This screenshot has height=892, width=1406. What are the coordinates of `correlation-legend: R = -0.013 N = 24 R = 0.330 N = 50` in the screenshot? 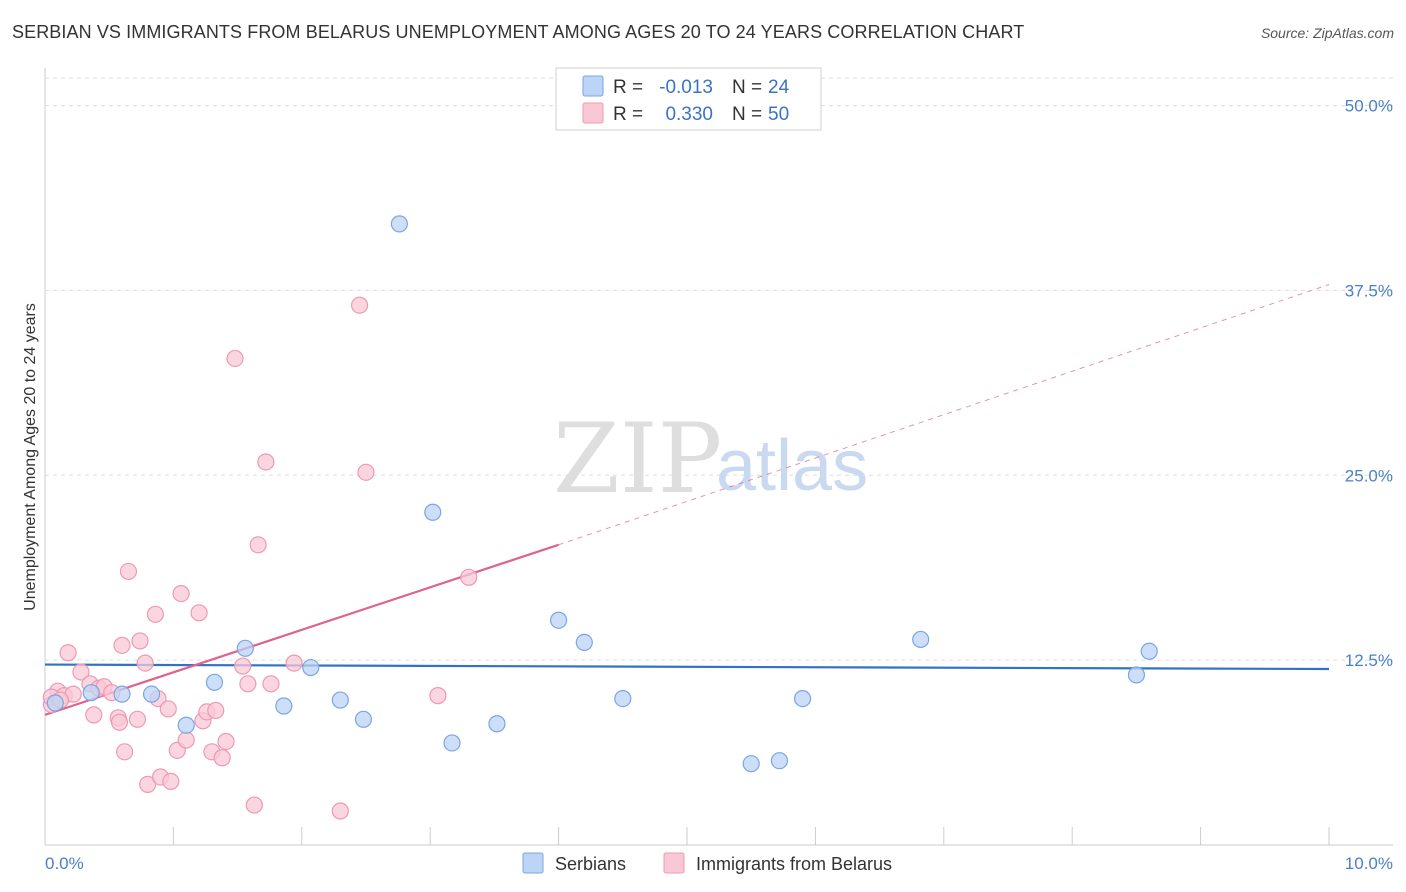 It's located at (688, 99).